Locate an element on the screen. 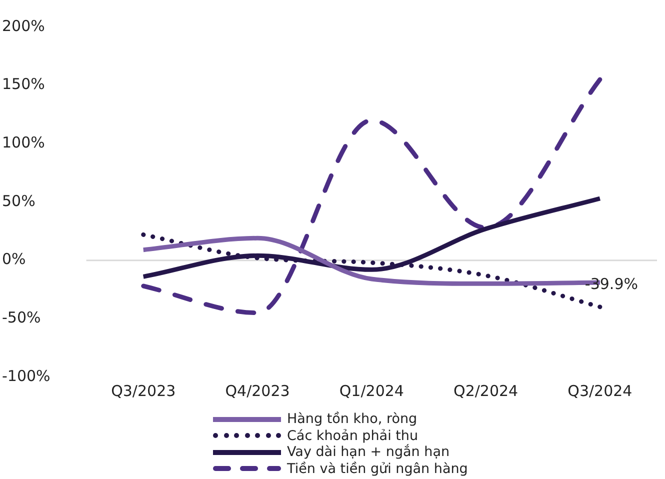 The image size is (665, 479). legend-label: Các khoản phải thu is located at coordinates (352, 436).